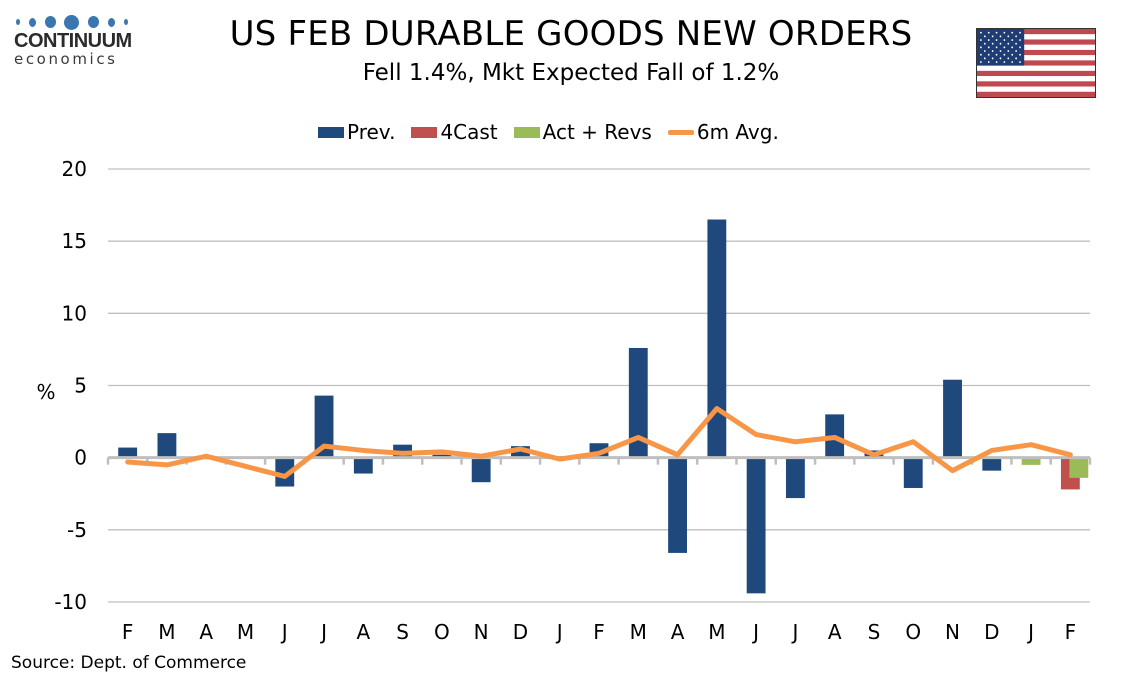 This screenshot has height=680, width=1134. What do you see at coordinates (680, 132) in the screenshot?
I see `legend-swatch-6m-avg` at bounding box center [680, 132].